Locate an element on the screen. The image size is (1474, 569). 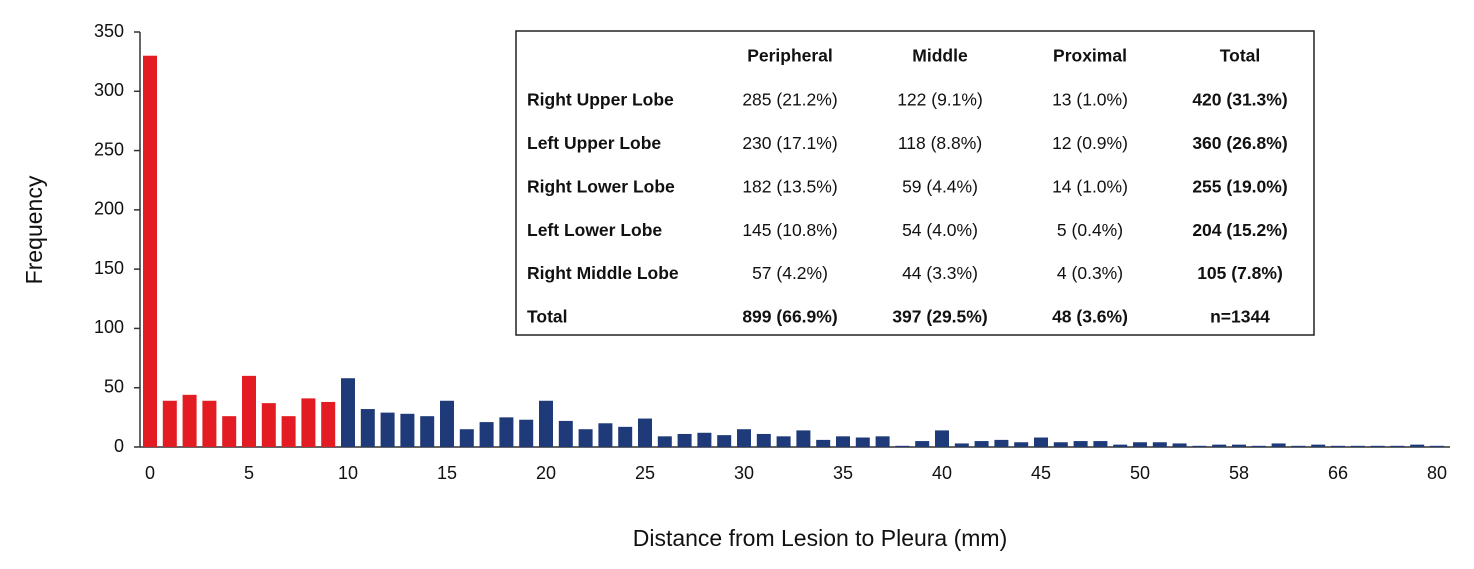
y-tick-label: 50 is located at coordinates (114, 386).